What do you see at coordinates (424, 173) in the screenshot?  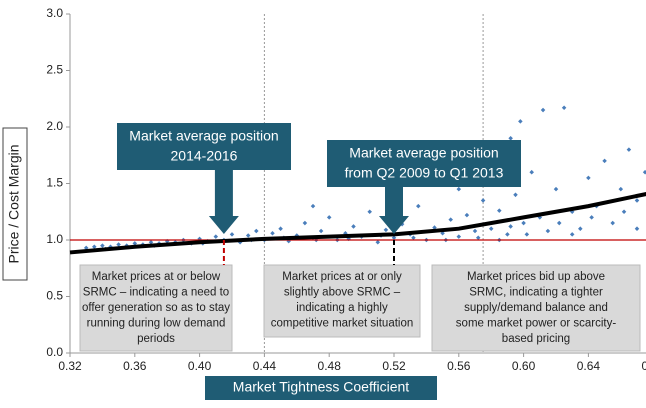 I see `callout-text: from Q2 2009 to Q1 2013` at bounding box center [424, 173].